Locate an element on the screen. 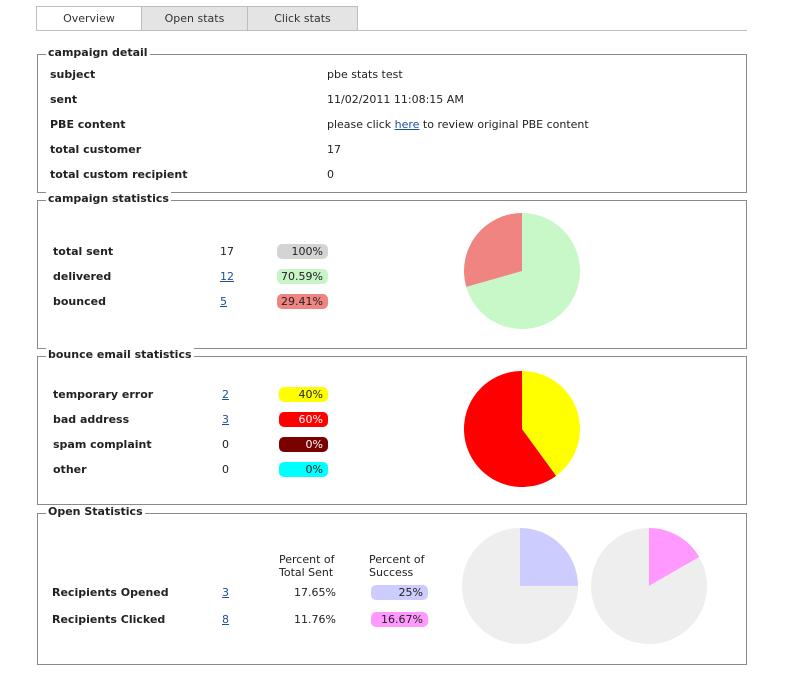 This screenshot has height=696, width=786. recipients-clicked-count-link: 8 is located at coordinates (225, 619).